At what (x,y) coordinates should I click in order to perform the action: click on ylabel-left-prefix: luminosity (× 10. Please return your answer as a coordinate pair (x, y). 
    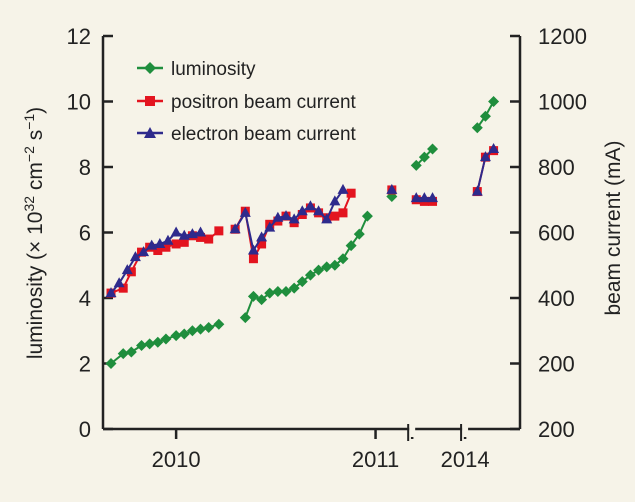
    Looking at the image, I should click on (35, 286).